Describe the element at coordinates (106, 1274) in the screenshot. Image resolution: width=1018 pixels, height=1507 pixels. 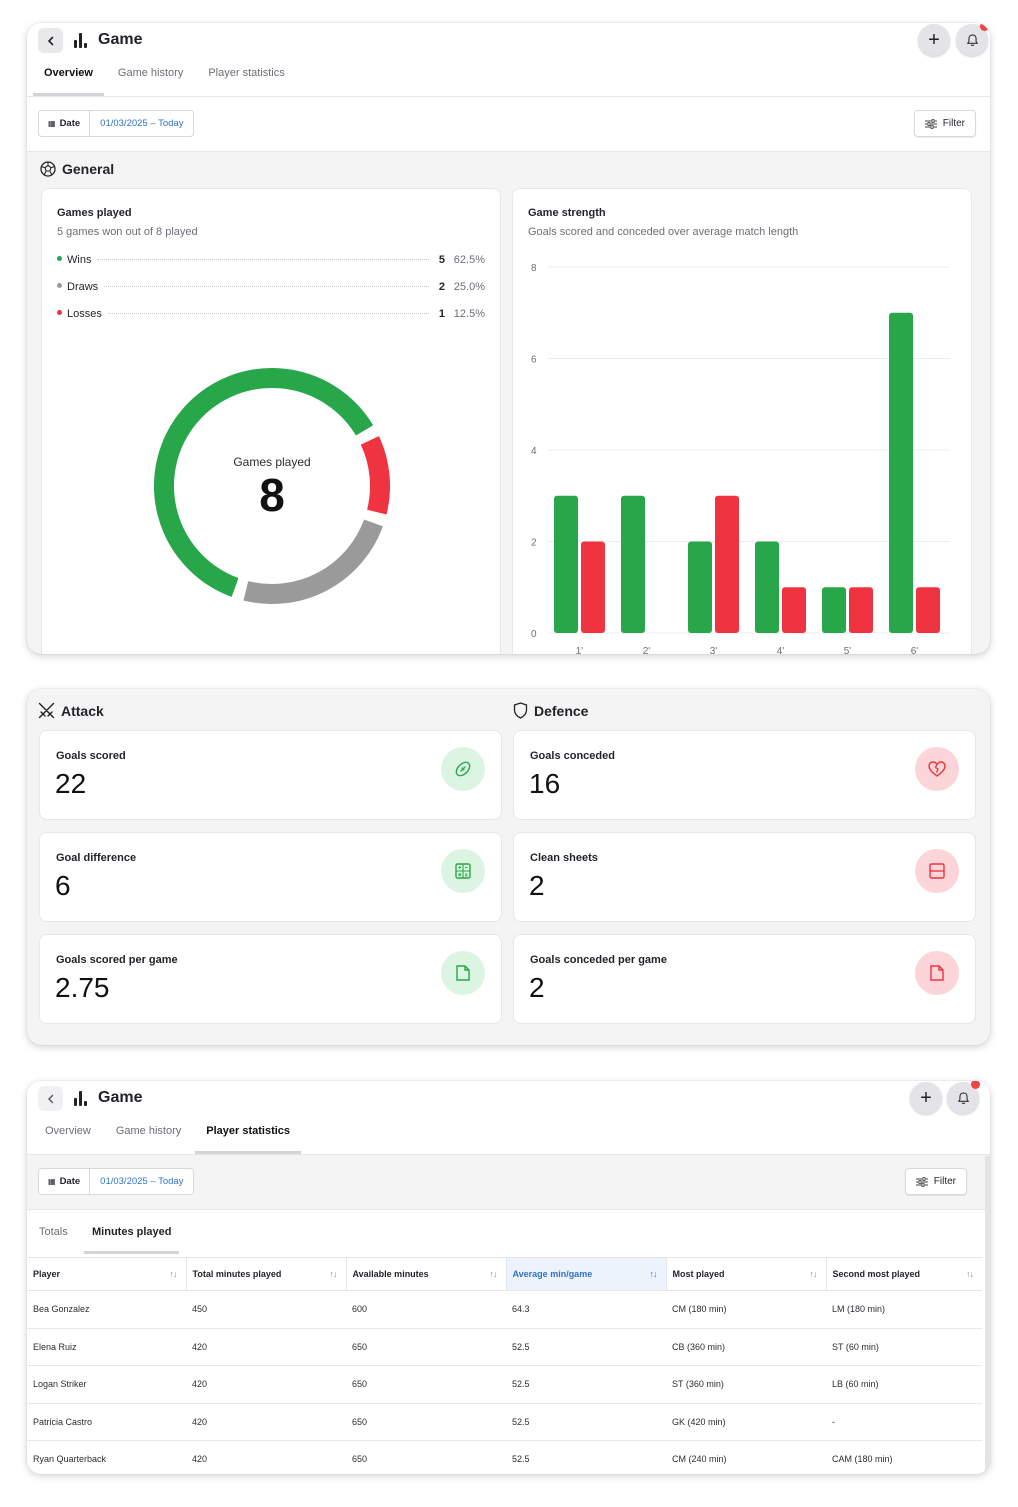
I see `column-header-player: Player ↑↓` at that location.